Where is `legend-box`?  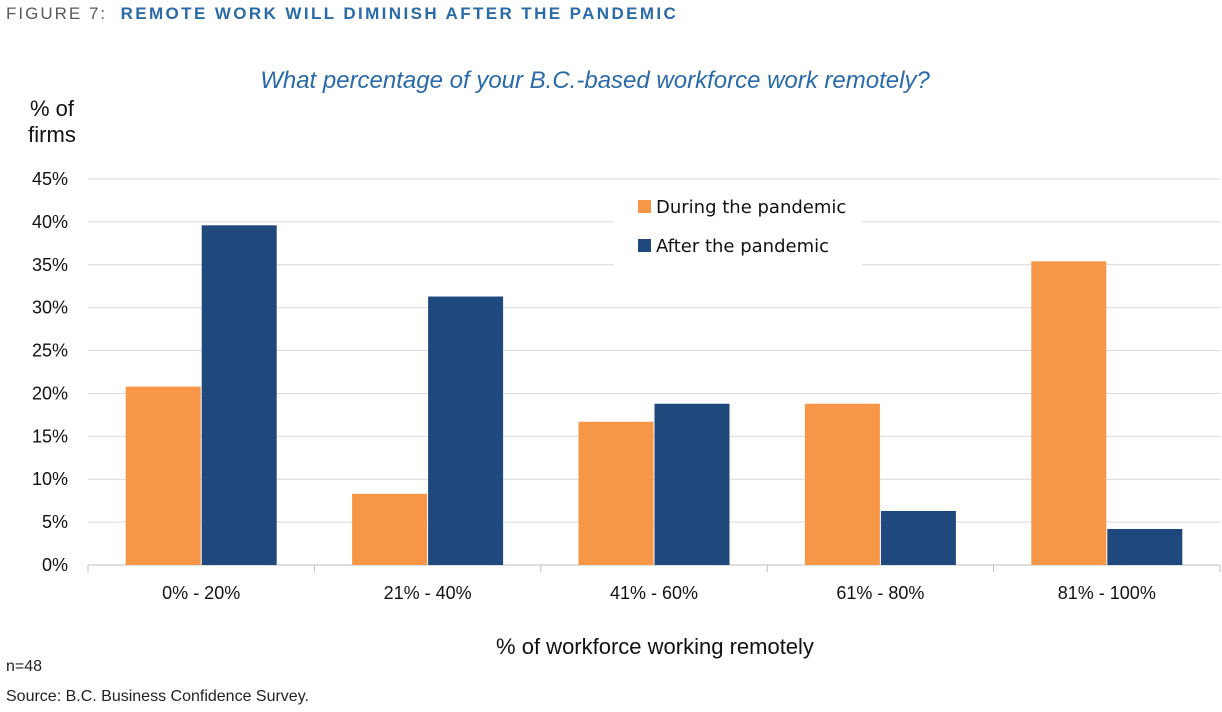
legend-box is located at coordinates (738, 226).